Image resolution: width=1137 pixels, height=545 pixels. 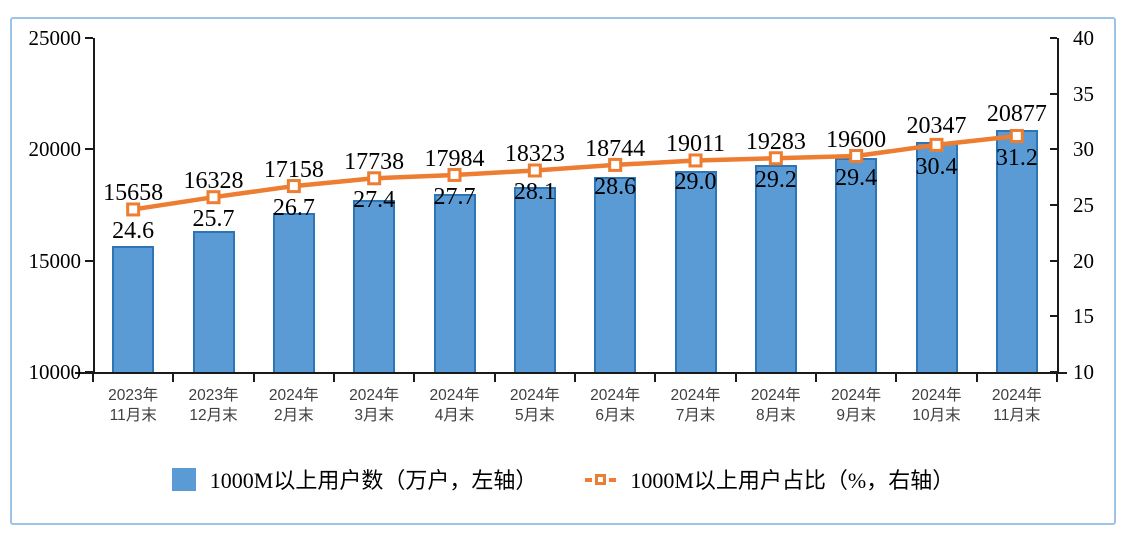 I want to click on legend-item-users: 1000M以上用户数（万户，左轴）, so click(x=354, y=479).